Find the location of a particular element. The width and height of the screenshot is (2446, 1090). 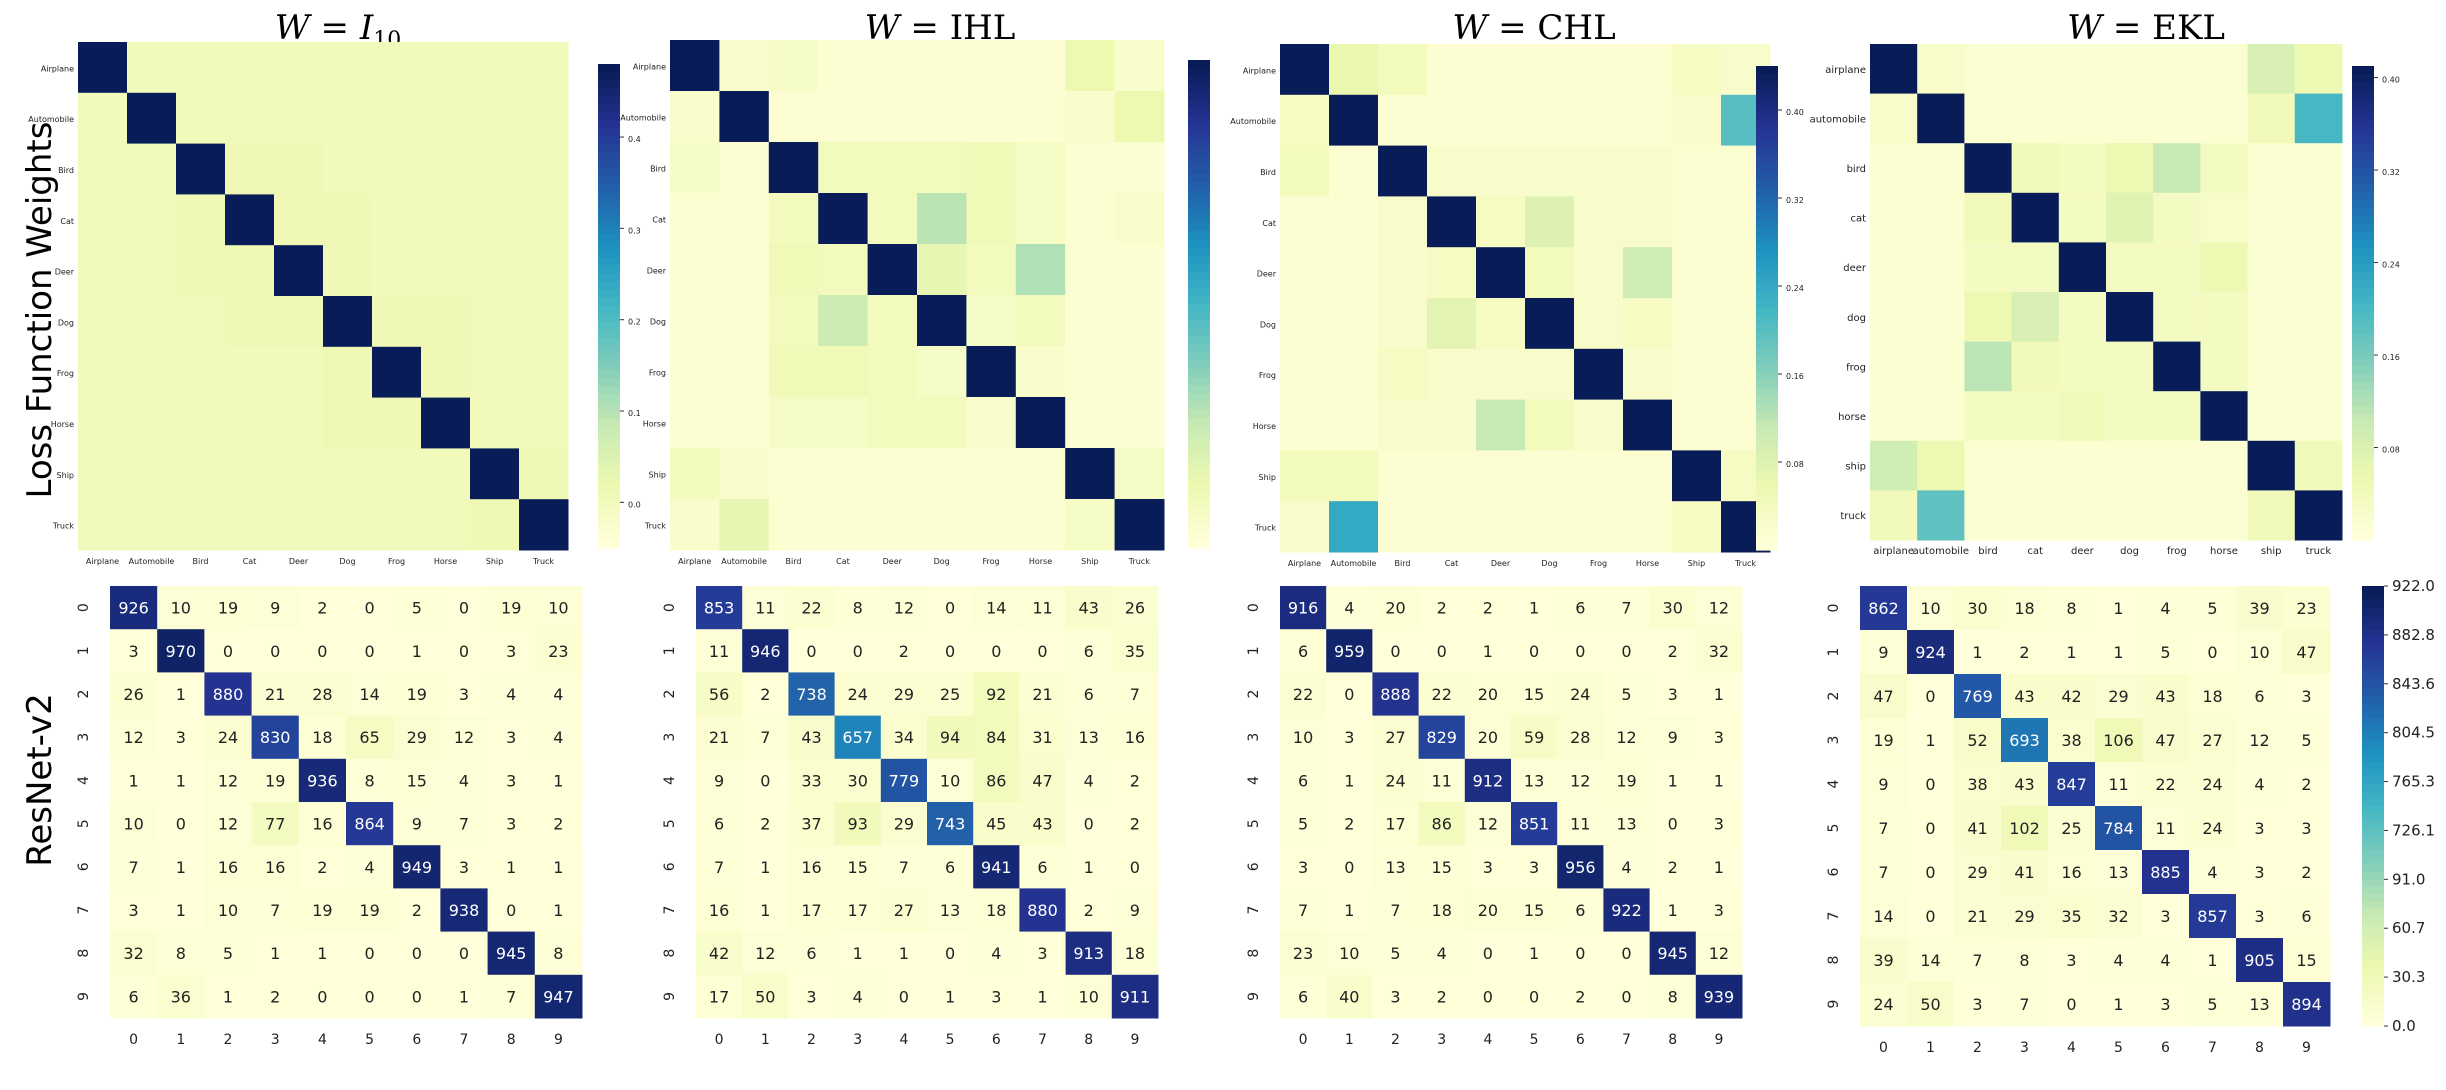

cell-value: 19 is located at coordinates (275, 780).